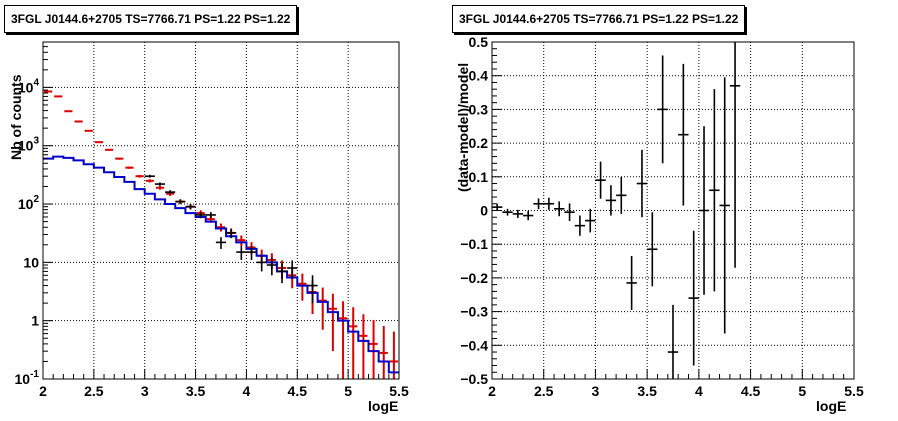 This screenshot has height=421, width=898. I want to click on y-tick-label: −0.2, so click(474, 278).